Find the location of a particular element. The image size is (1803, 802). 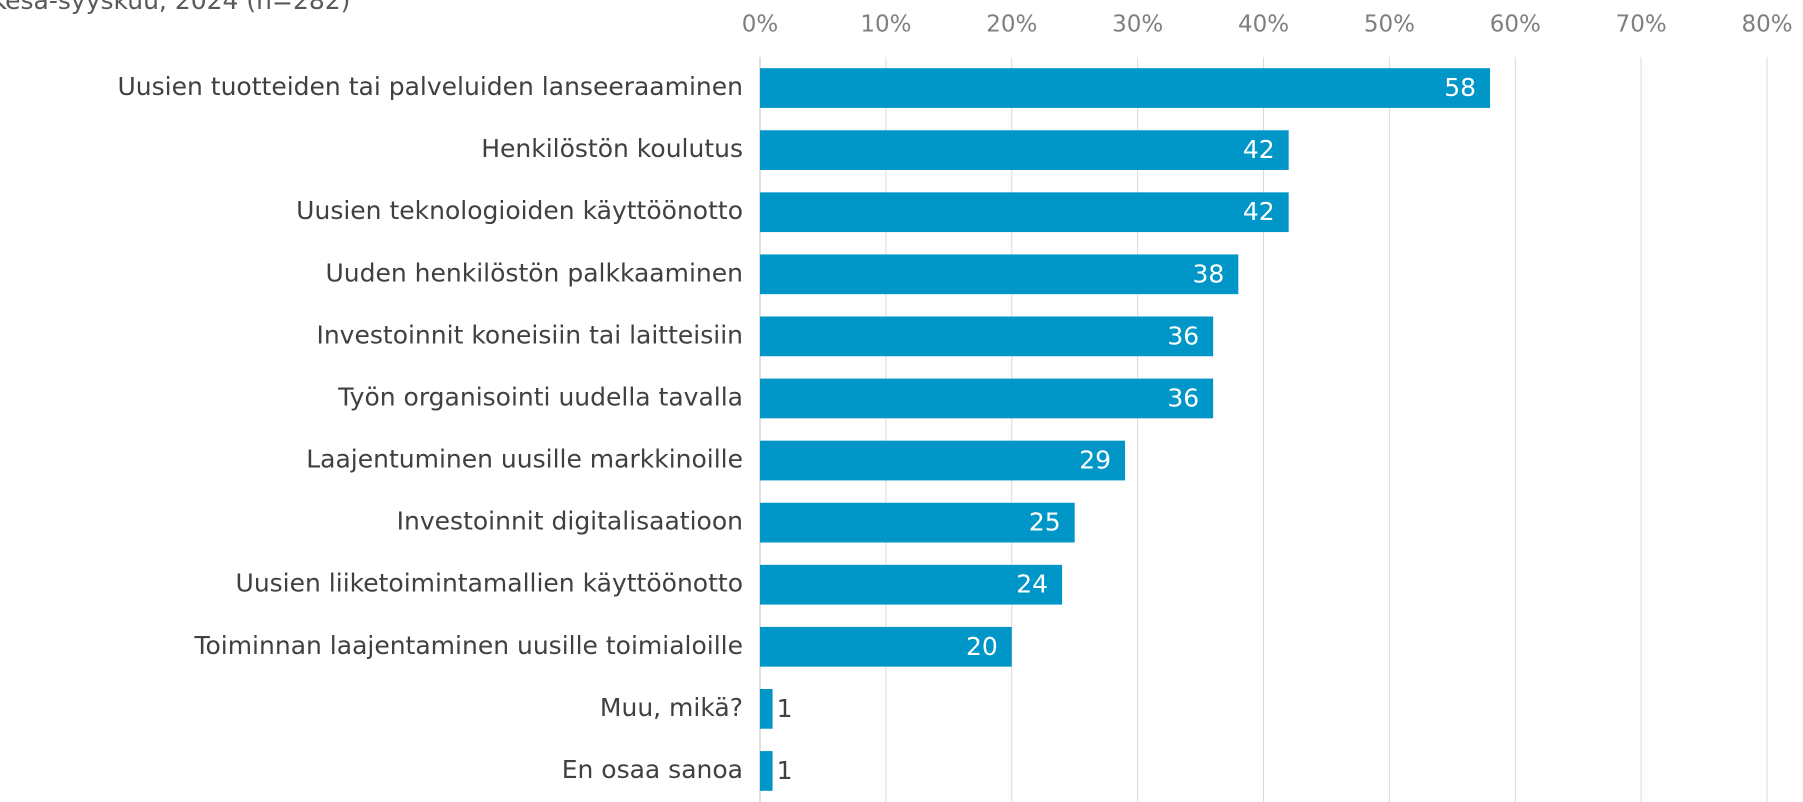

x-tick-label: 80% is located at coordinates (1766, 25).